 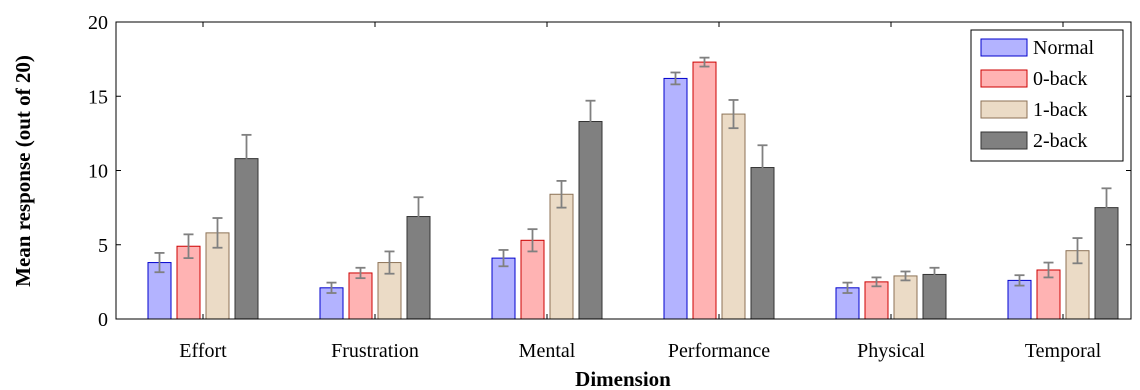 I want to click on legend-label: 2-back, so click(x=1060, y=141).